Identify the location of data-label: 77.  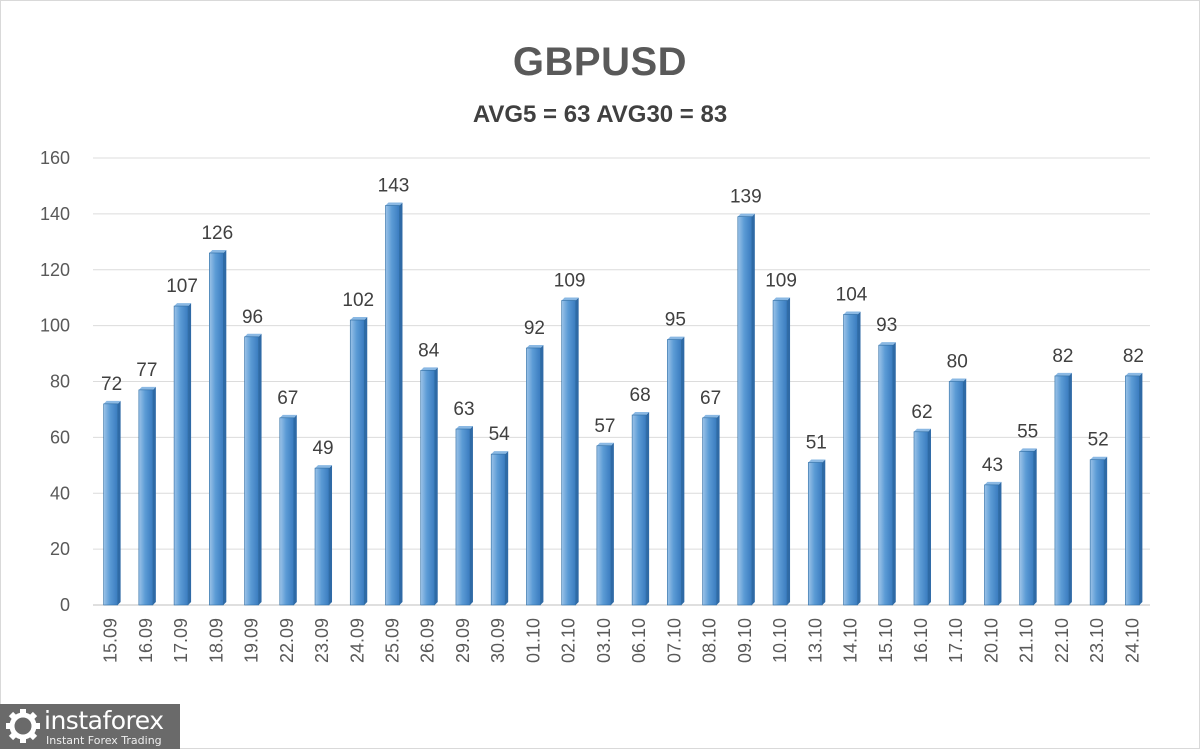
(146, 370).